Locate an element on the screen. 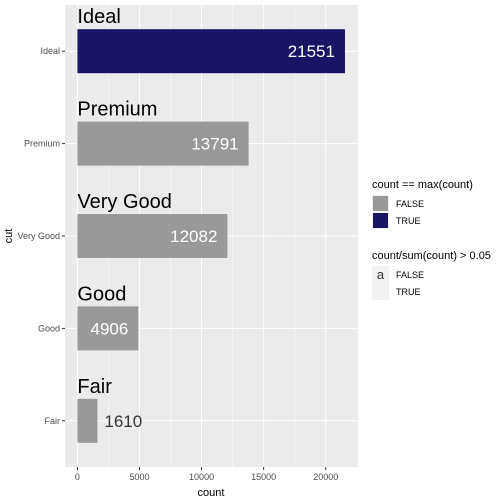 The width and height of the screenshot is (504, 504). legend-title: count == max(count) is located at coordinates (422, 185).